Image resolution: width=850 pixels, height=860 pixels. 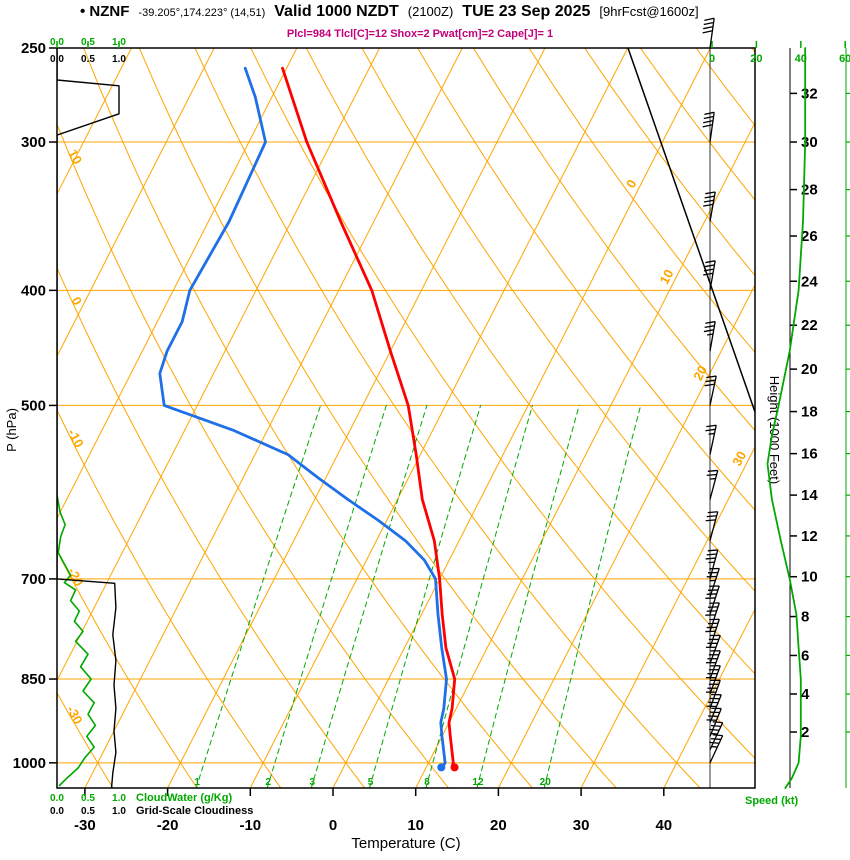 I want to click on svg-text: 32, so click(x=809, y=93).